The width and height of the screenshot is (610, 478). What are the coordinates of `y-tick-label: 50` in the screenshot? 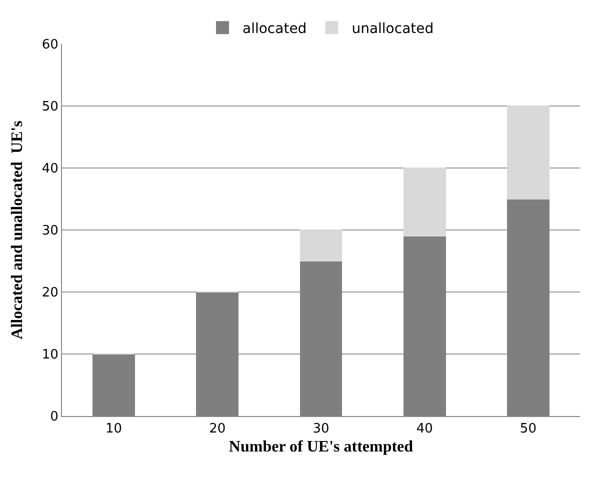 It's located at (50, 107).